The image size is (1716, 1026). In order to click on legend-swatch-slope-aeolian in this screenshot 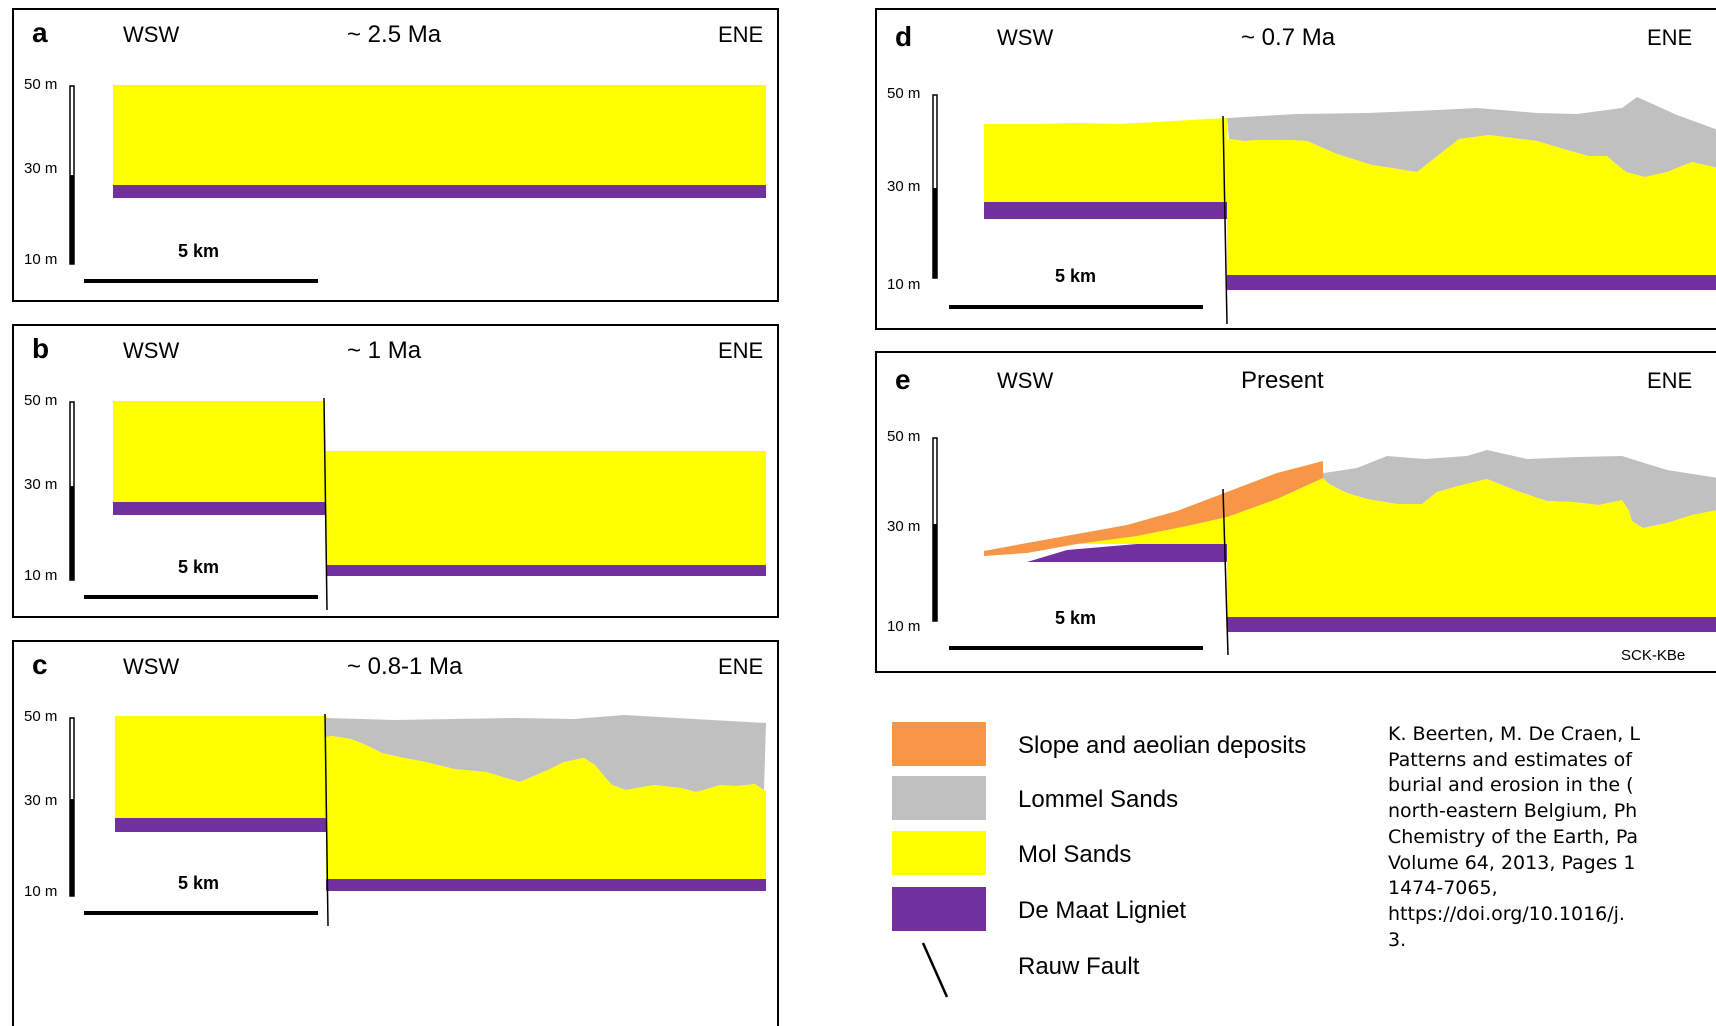, I will do `click(939, 744)`.